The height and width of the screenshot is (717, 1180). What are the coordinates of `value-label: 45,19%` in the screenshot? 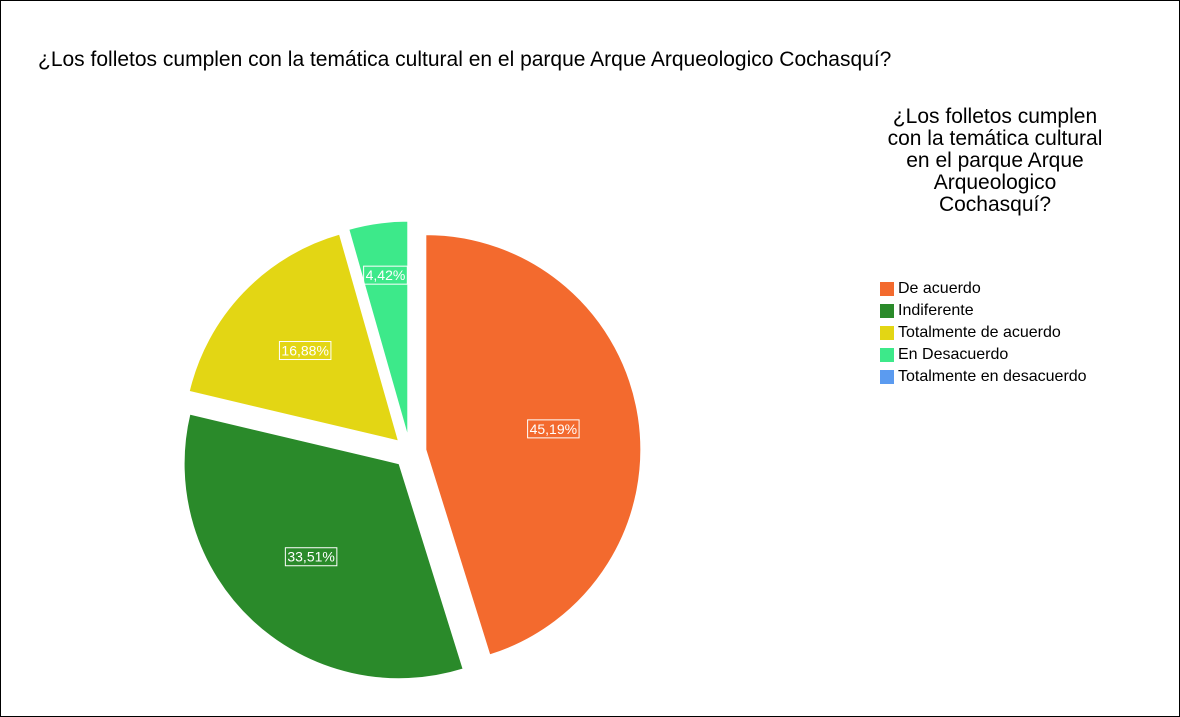 It's located at (553, 429).